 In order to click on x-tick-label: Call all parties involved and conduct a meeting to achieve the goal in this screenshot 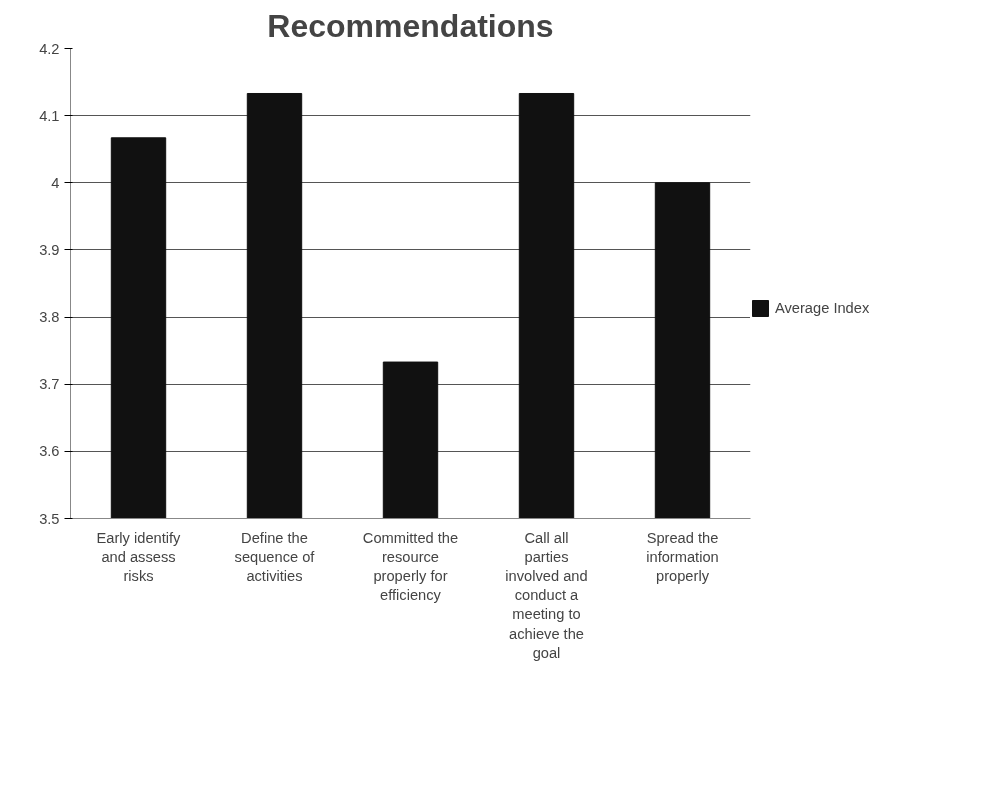, I will do `click(546, 595)`.